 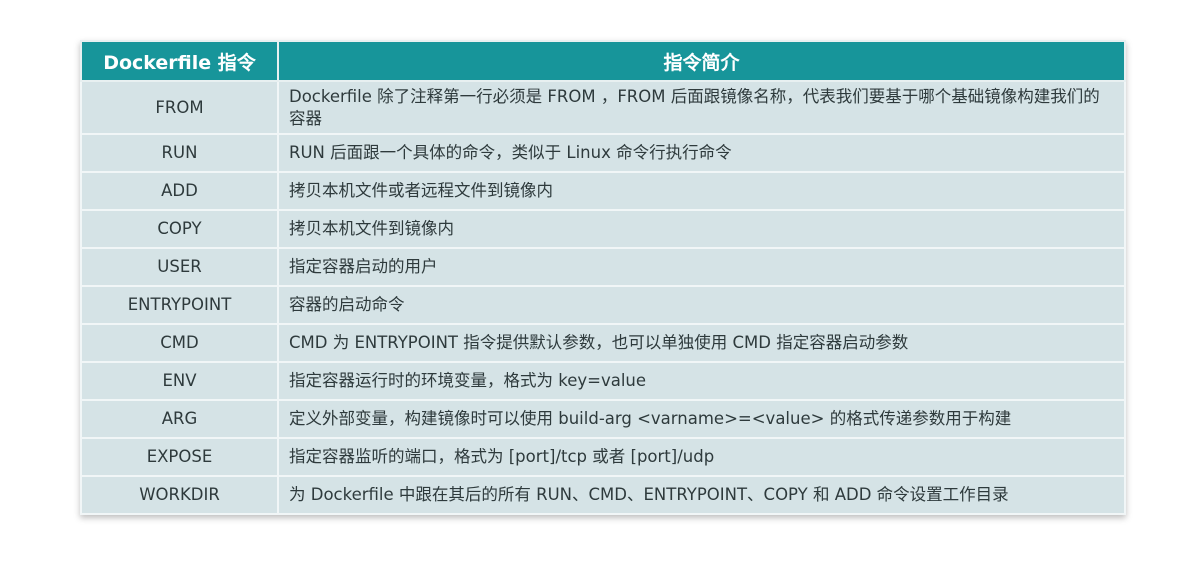 I want to click on description-cell: 指定容器监听的端口，格式为 [port]/tcp 或者 [port]/udp, so click(x=701, y=457).